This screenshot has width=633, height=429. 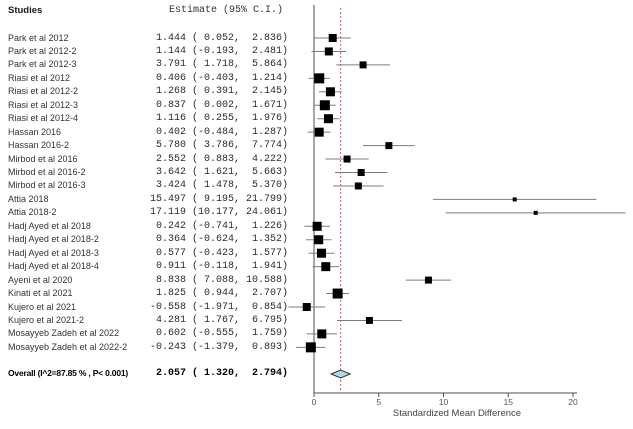 I want to click on study-estimate: 1.116 ( 0.255, 1.976), so click(x=219, y=119).